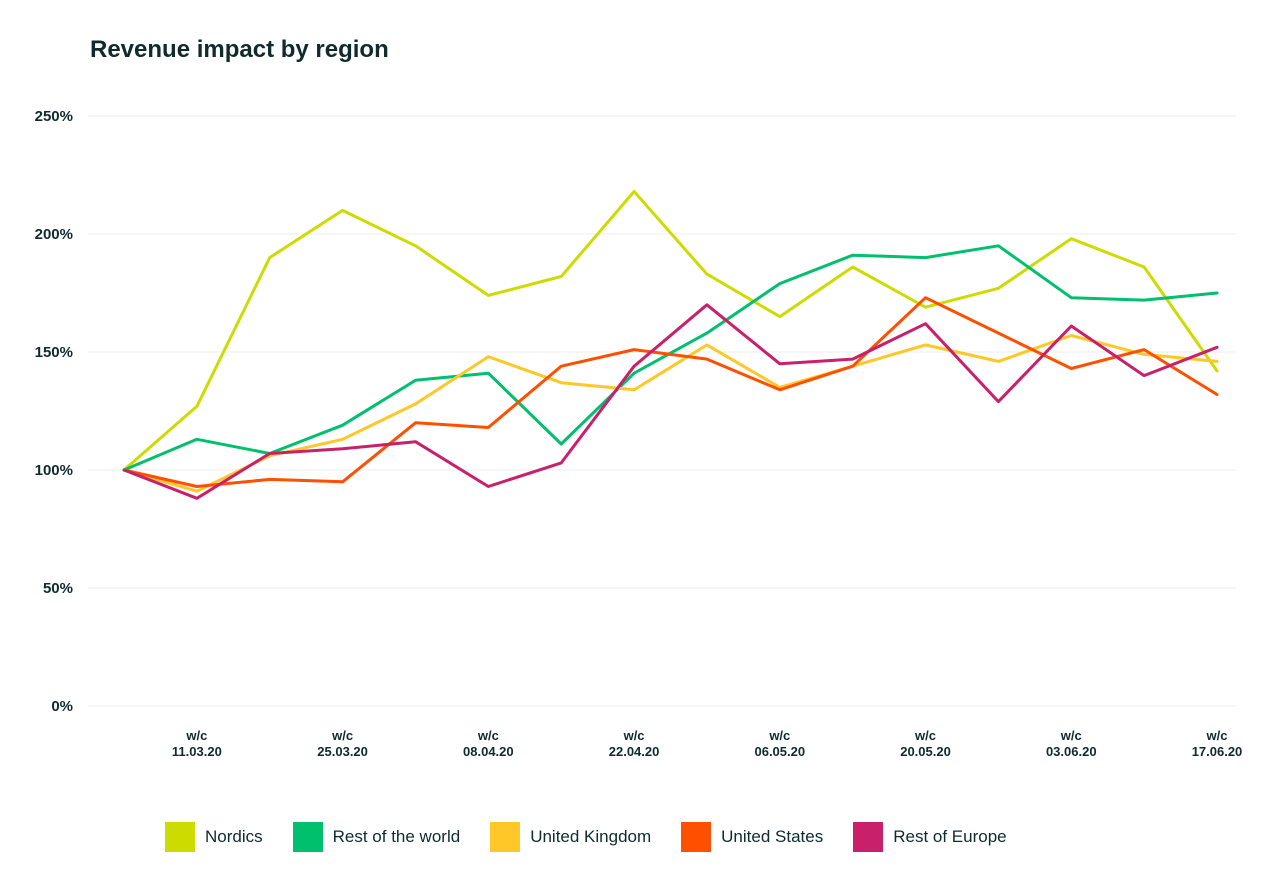 The image size is (1275, 892). I want to click on x-tick-label: w/c 08.04.20, so click(488, 743).